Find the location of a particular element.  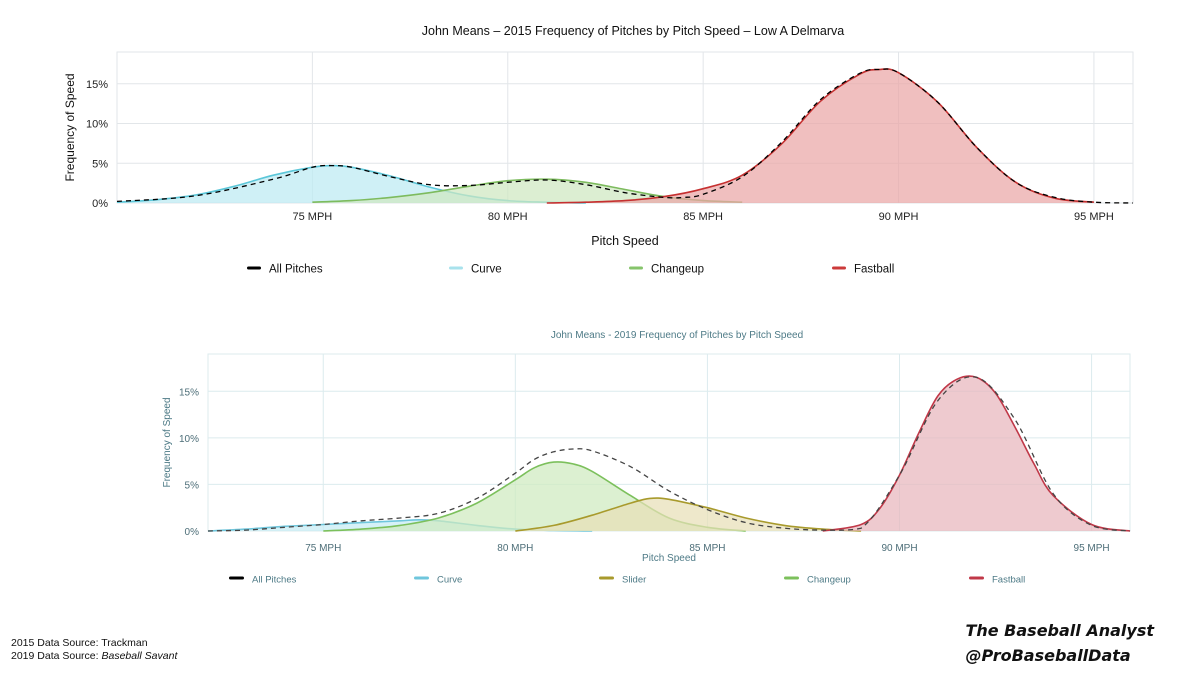

brand-name: The Baseball Analyst is located at coordinates (1059, 630).